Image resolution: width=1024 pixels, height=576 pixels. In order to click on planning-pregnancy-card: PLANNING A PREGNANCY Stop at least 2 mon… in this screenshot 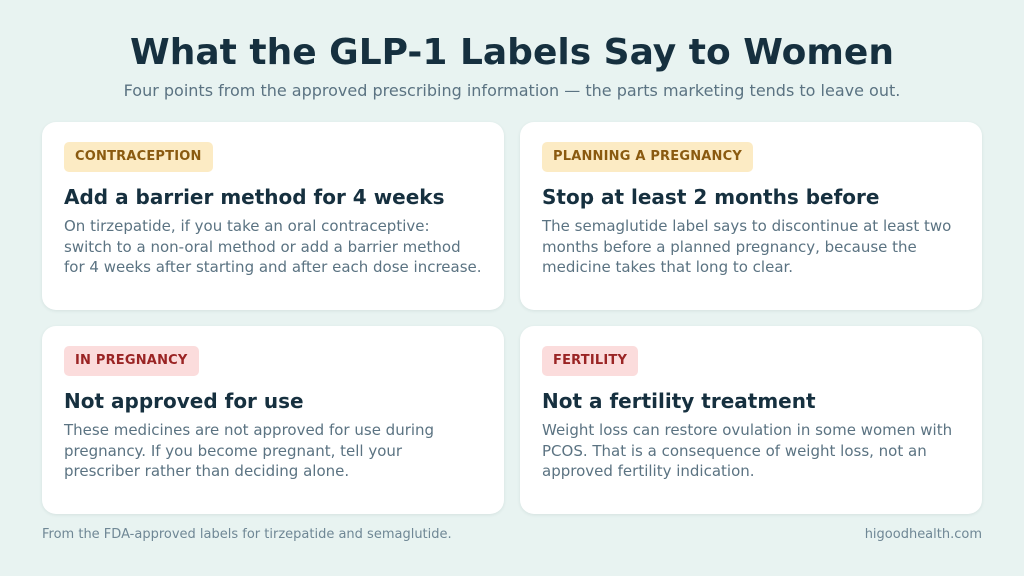, I will do `click(751, 216)`.